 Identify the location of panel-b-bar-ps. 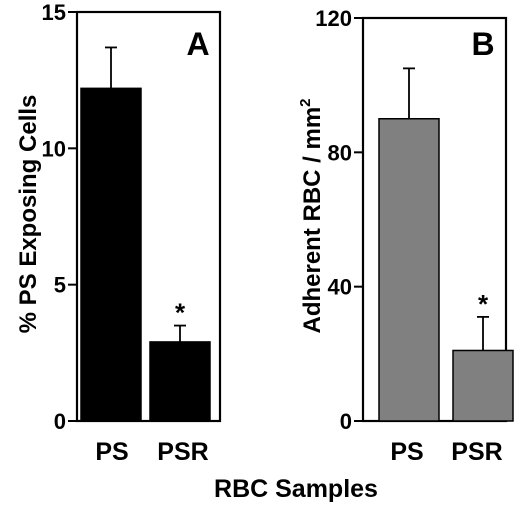
(409, 270).